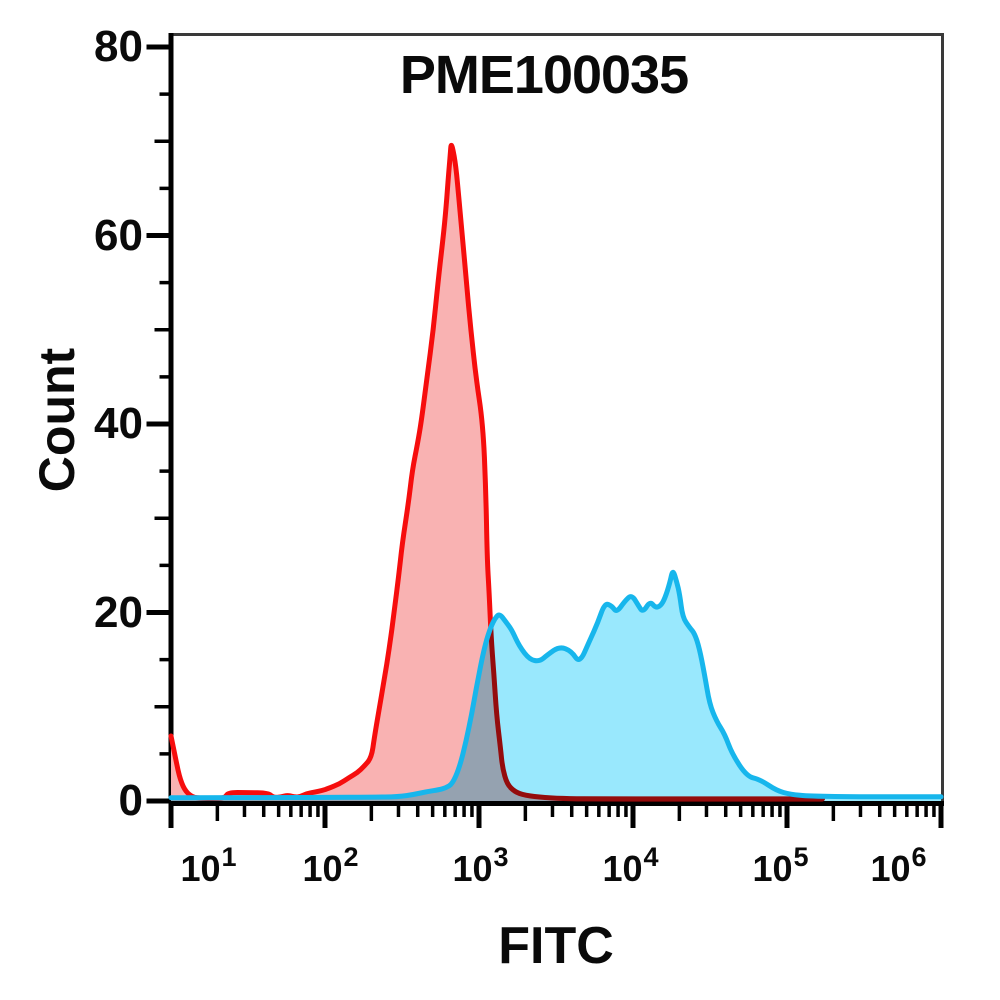 This screenshot has width=1000, height=1000. Describe the element at coordinates (118, 612) in the screenshot. I see `y-tick-label: 20` at that location.